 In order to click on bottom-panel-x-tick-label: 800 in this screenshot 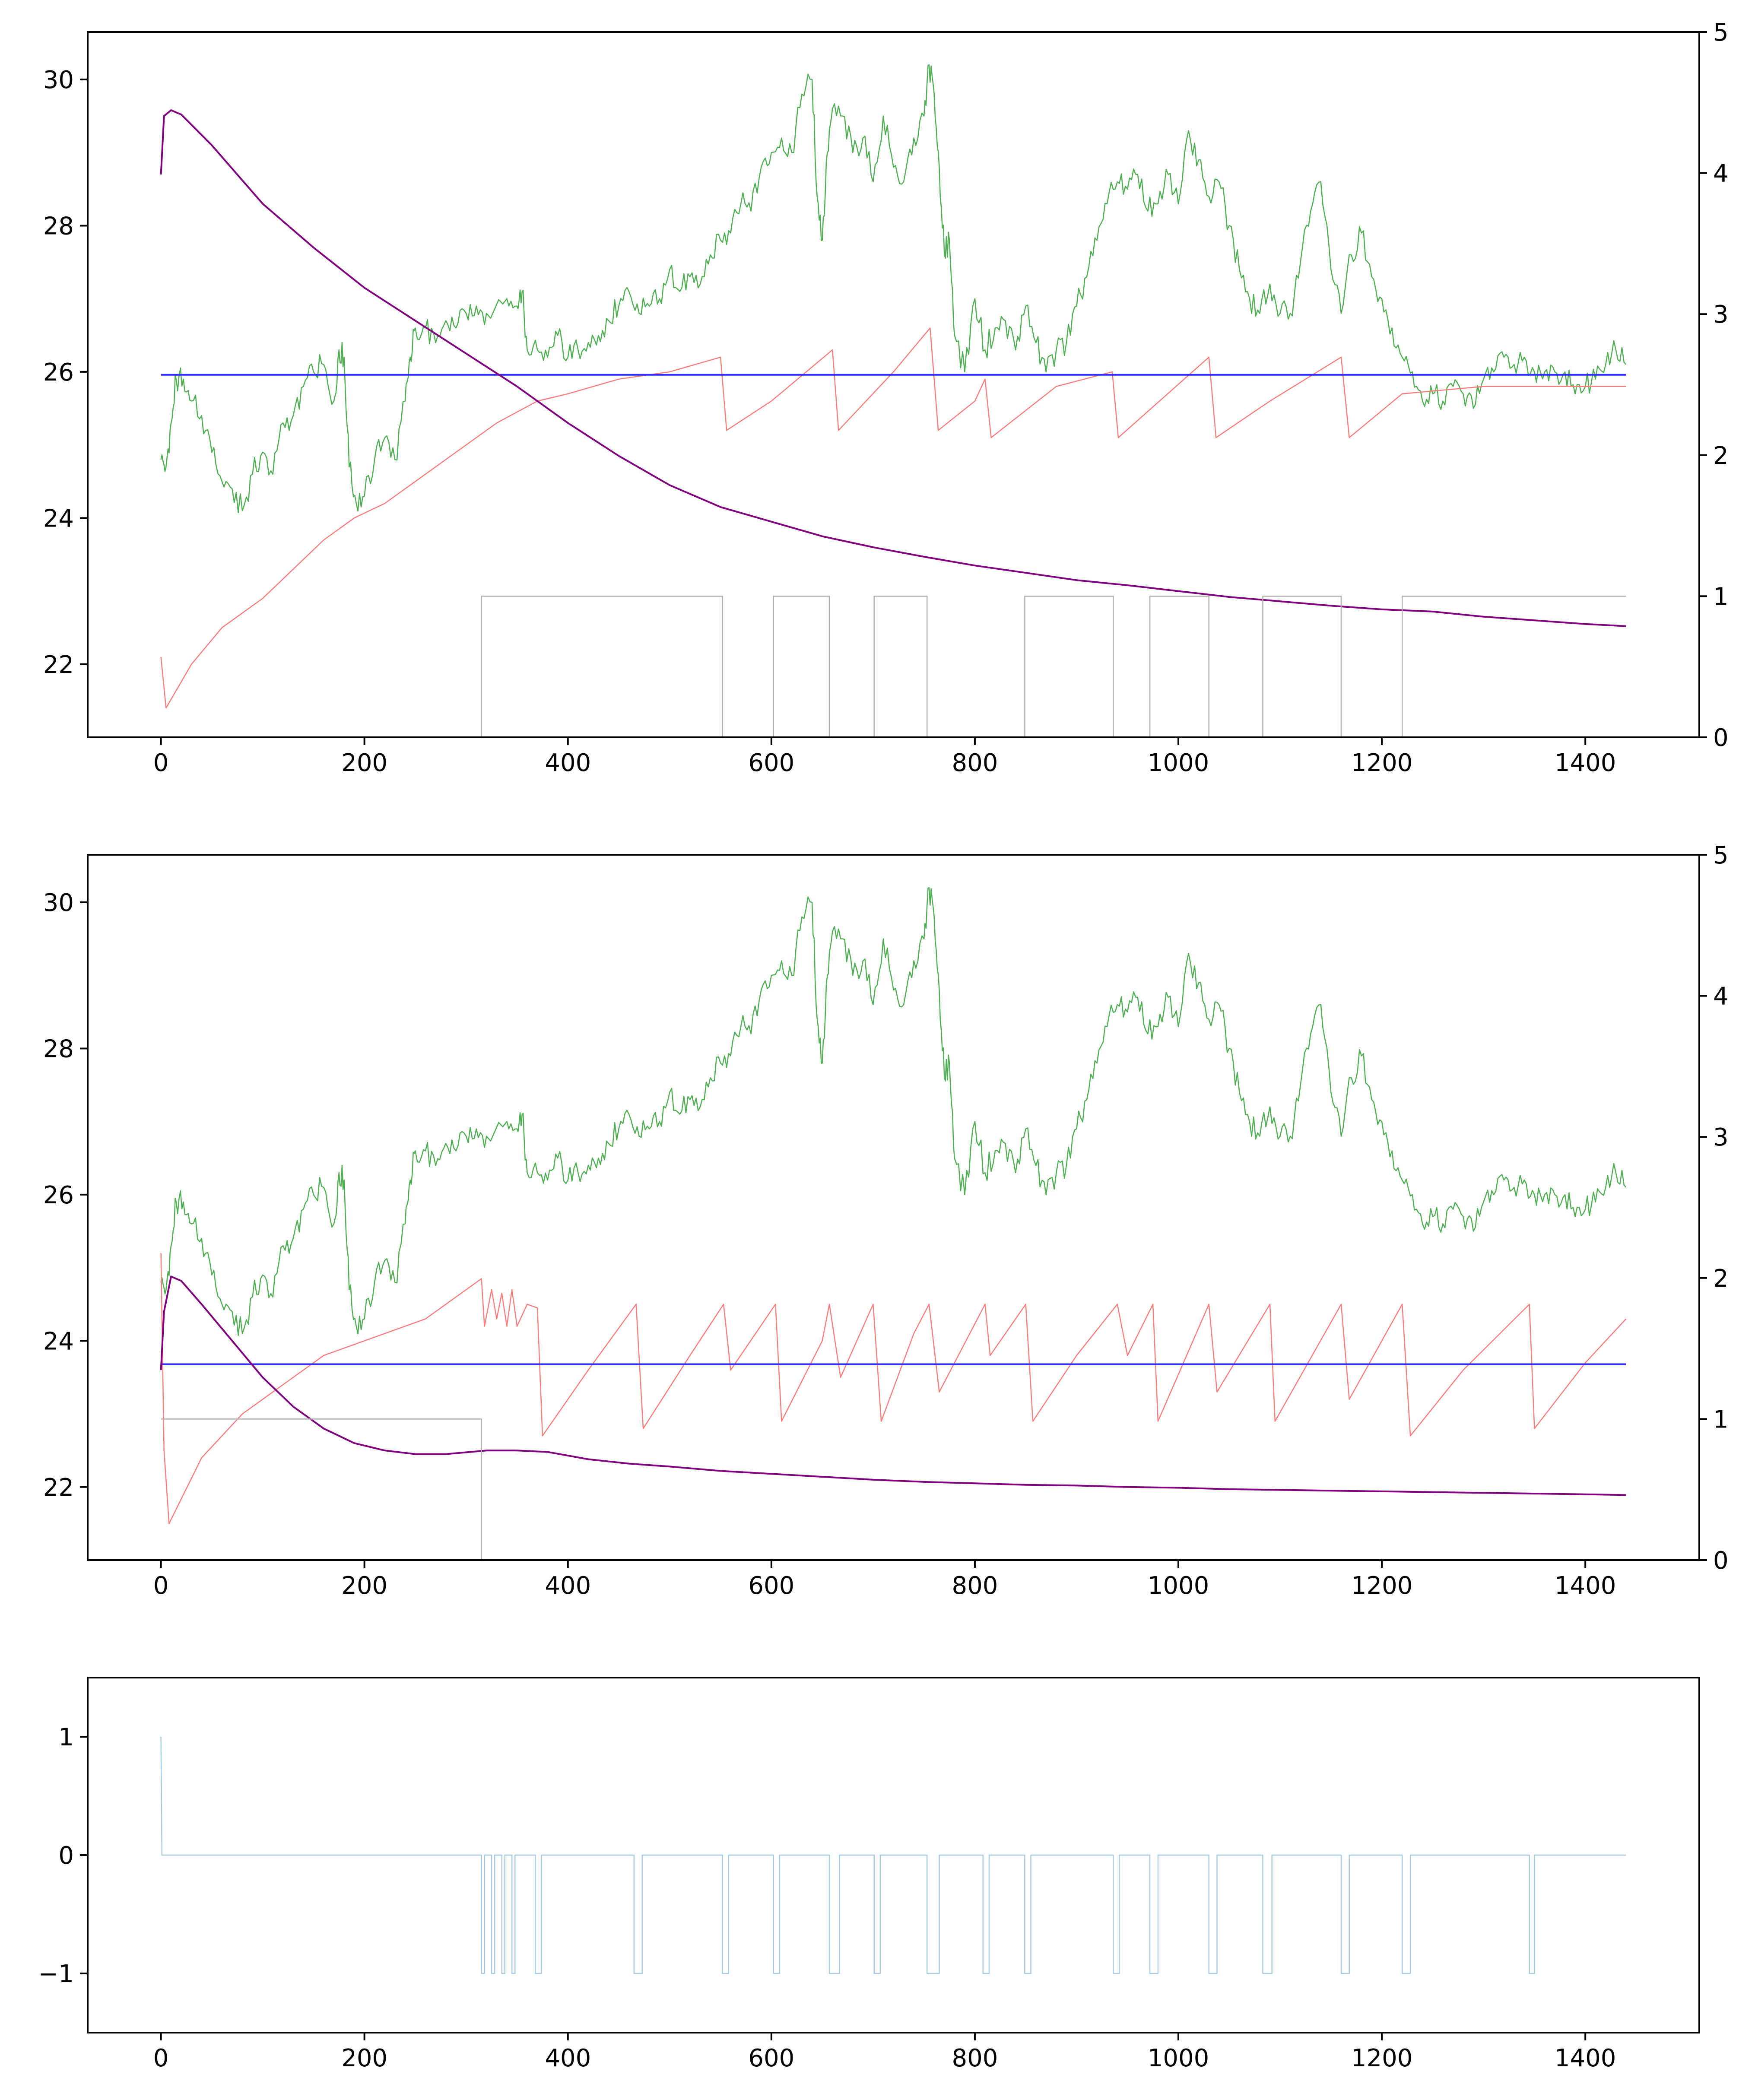, I will do `click(975, 2058)`.